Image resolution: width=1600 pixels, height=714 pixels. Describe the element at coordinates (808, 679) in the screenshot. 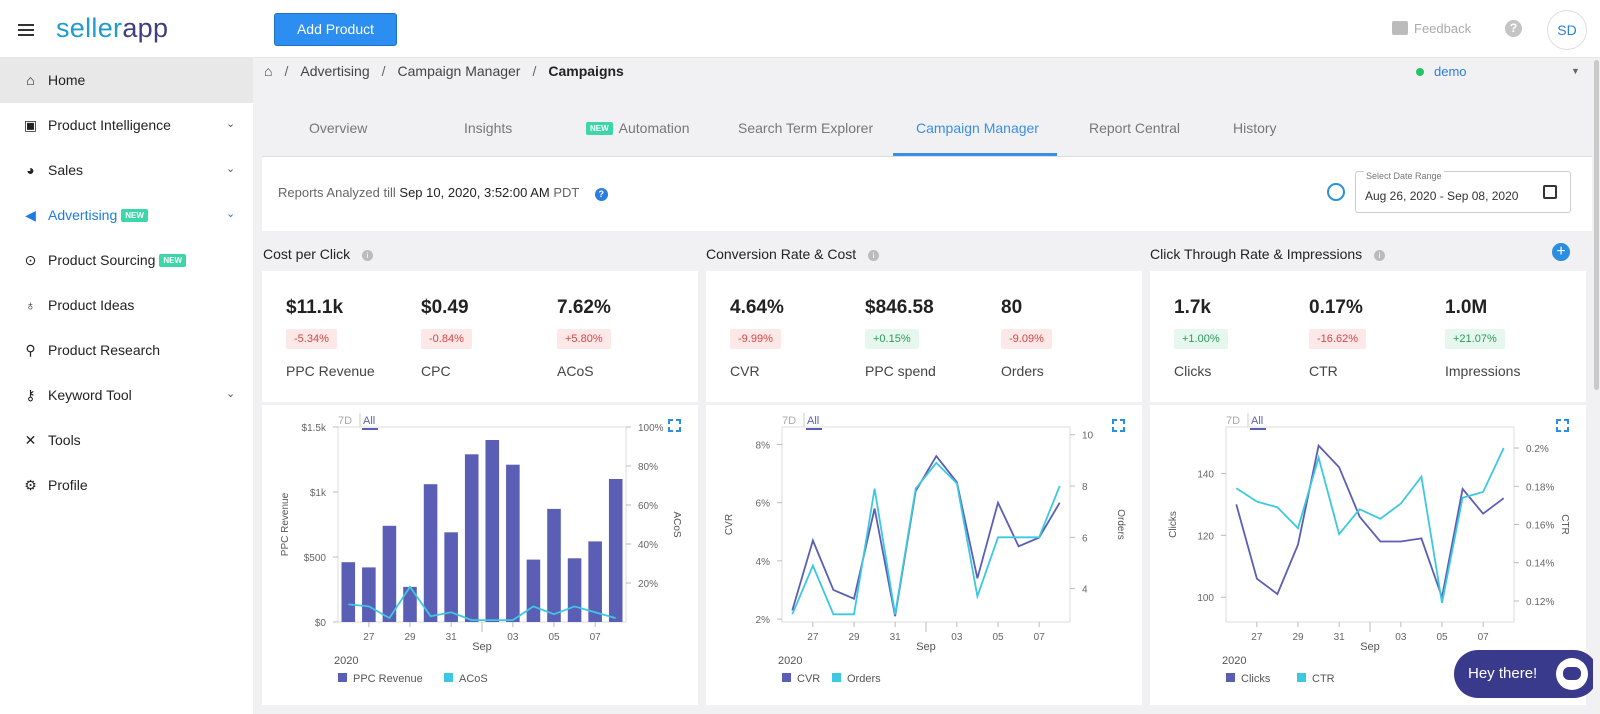

I see `legend-label: CVR` at that location.